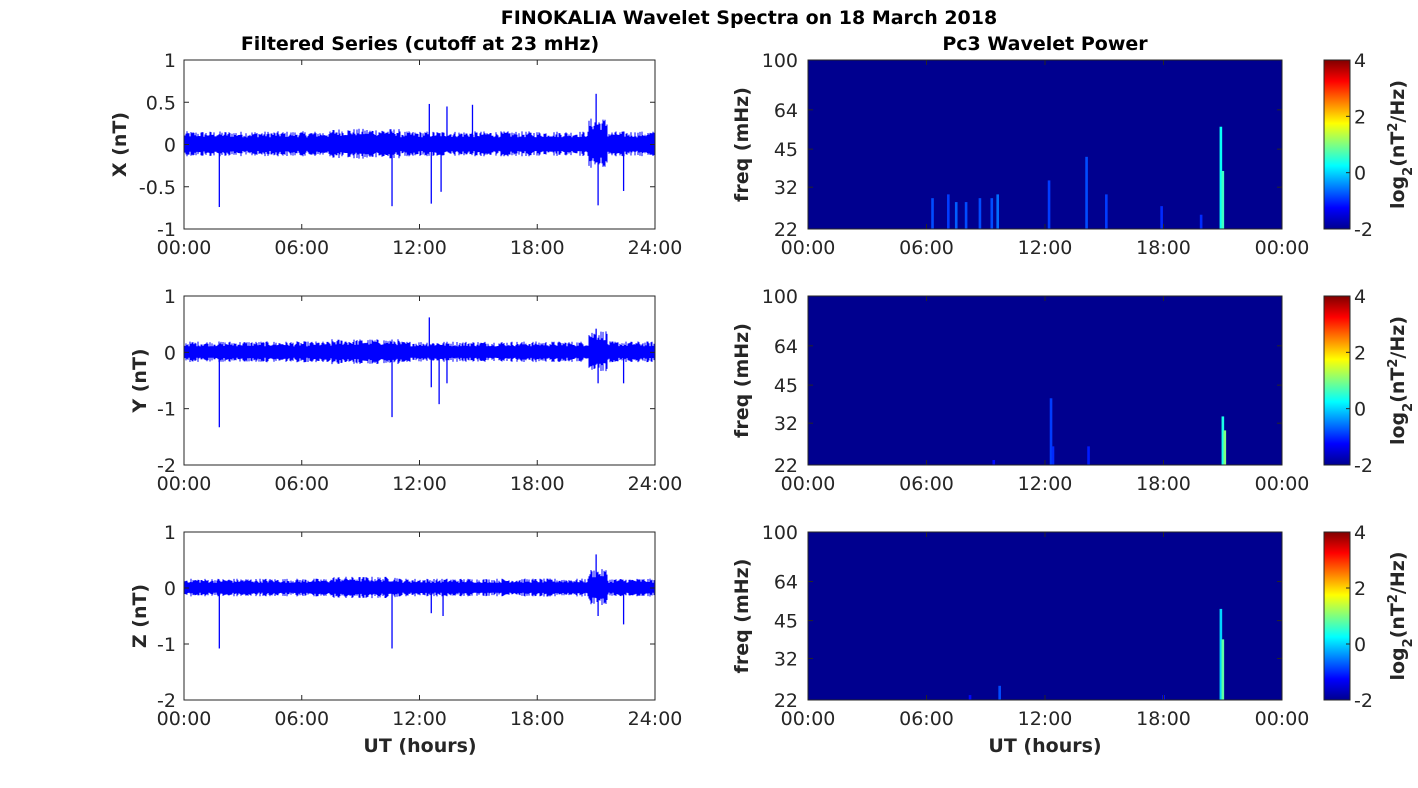 The image size is (1418, 788). Describe the element at coordinates (420, 44) in the screenshot. I see `left-column-title: Filtered Series (cutoff at 23 mHz)` at that location.